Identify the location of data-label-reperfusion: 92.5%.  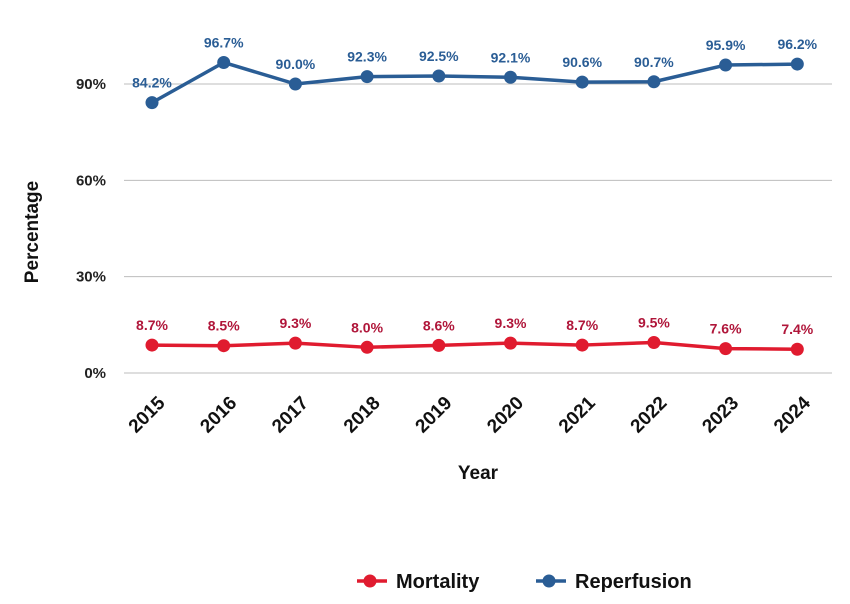
(439, 56).